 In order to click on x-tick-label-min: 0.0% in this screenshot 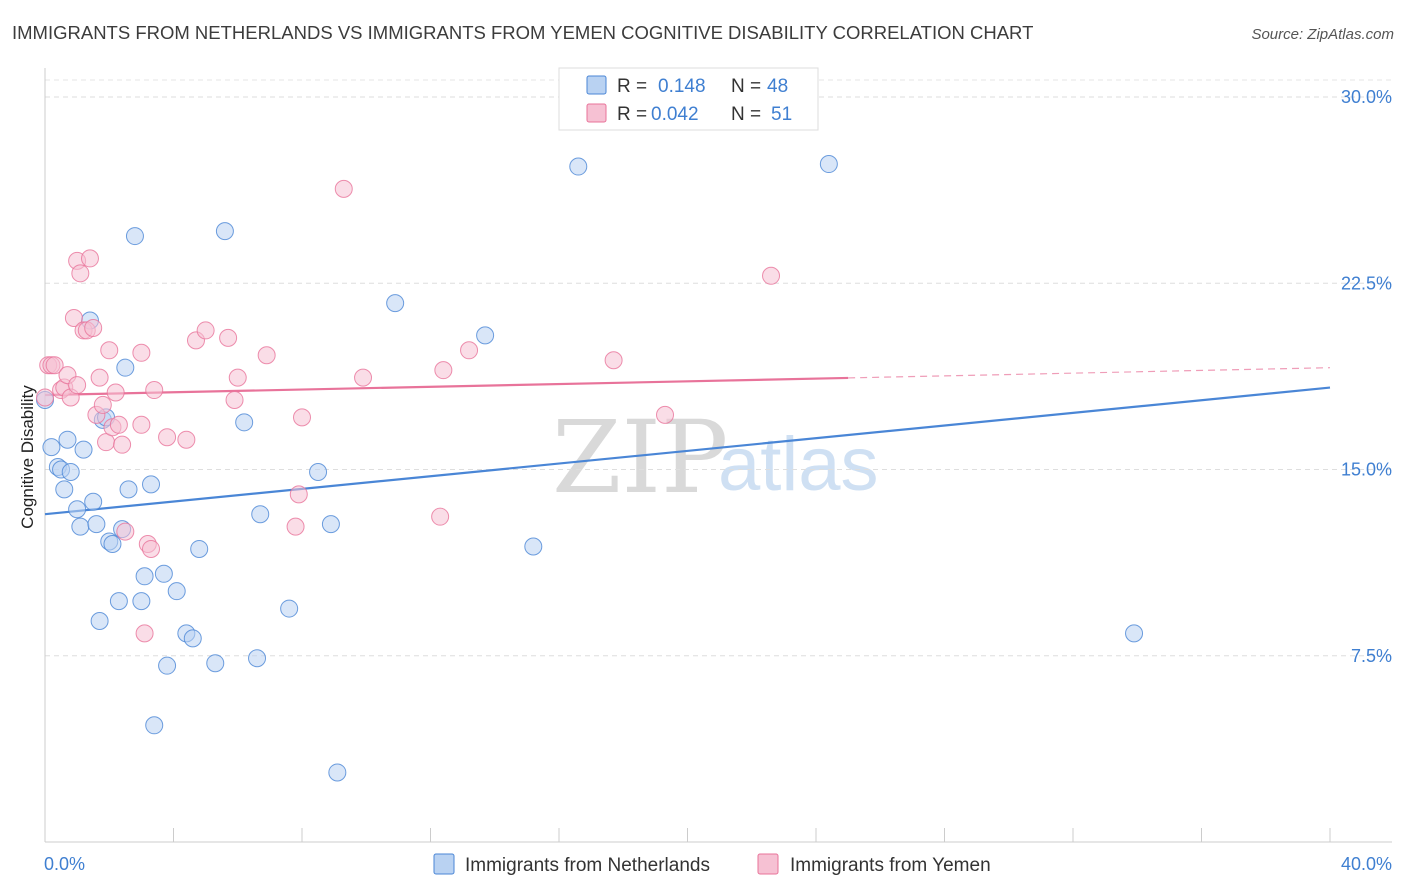, I will do `click(64, 864)`.